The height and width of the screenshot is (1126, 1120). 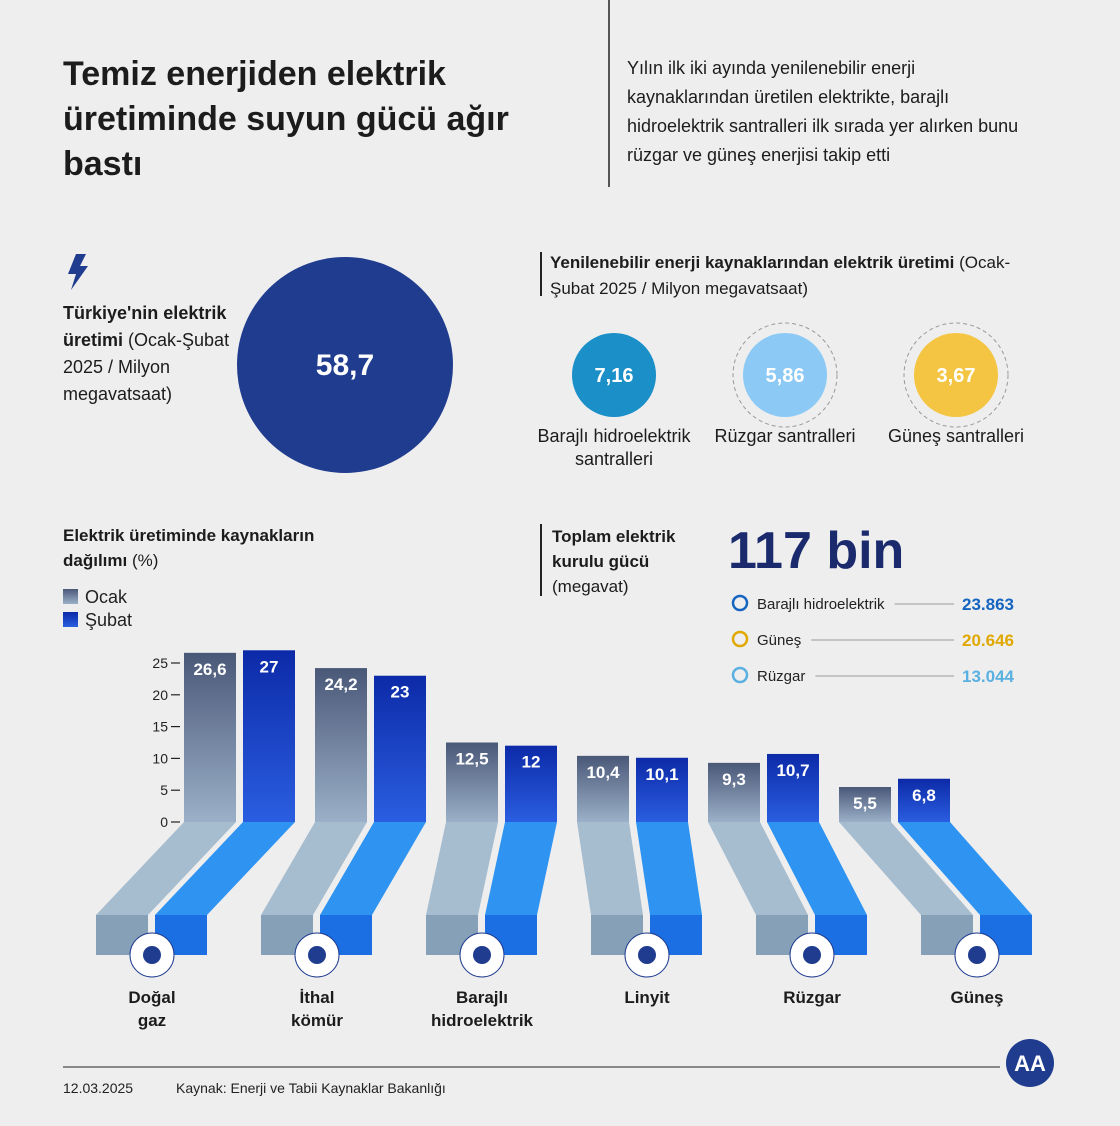 I want to click on production-circle, so click(x=345, y=365).